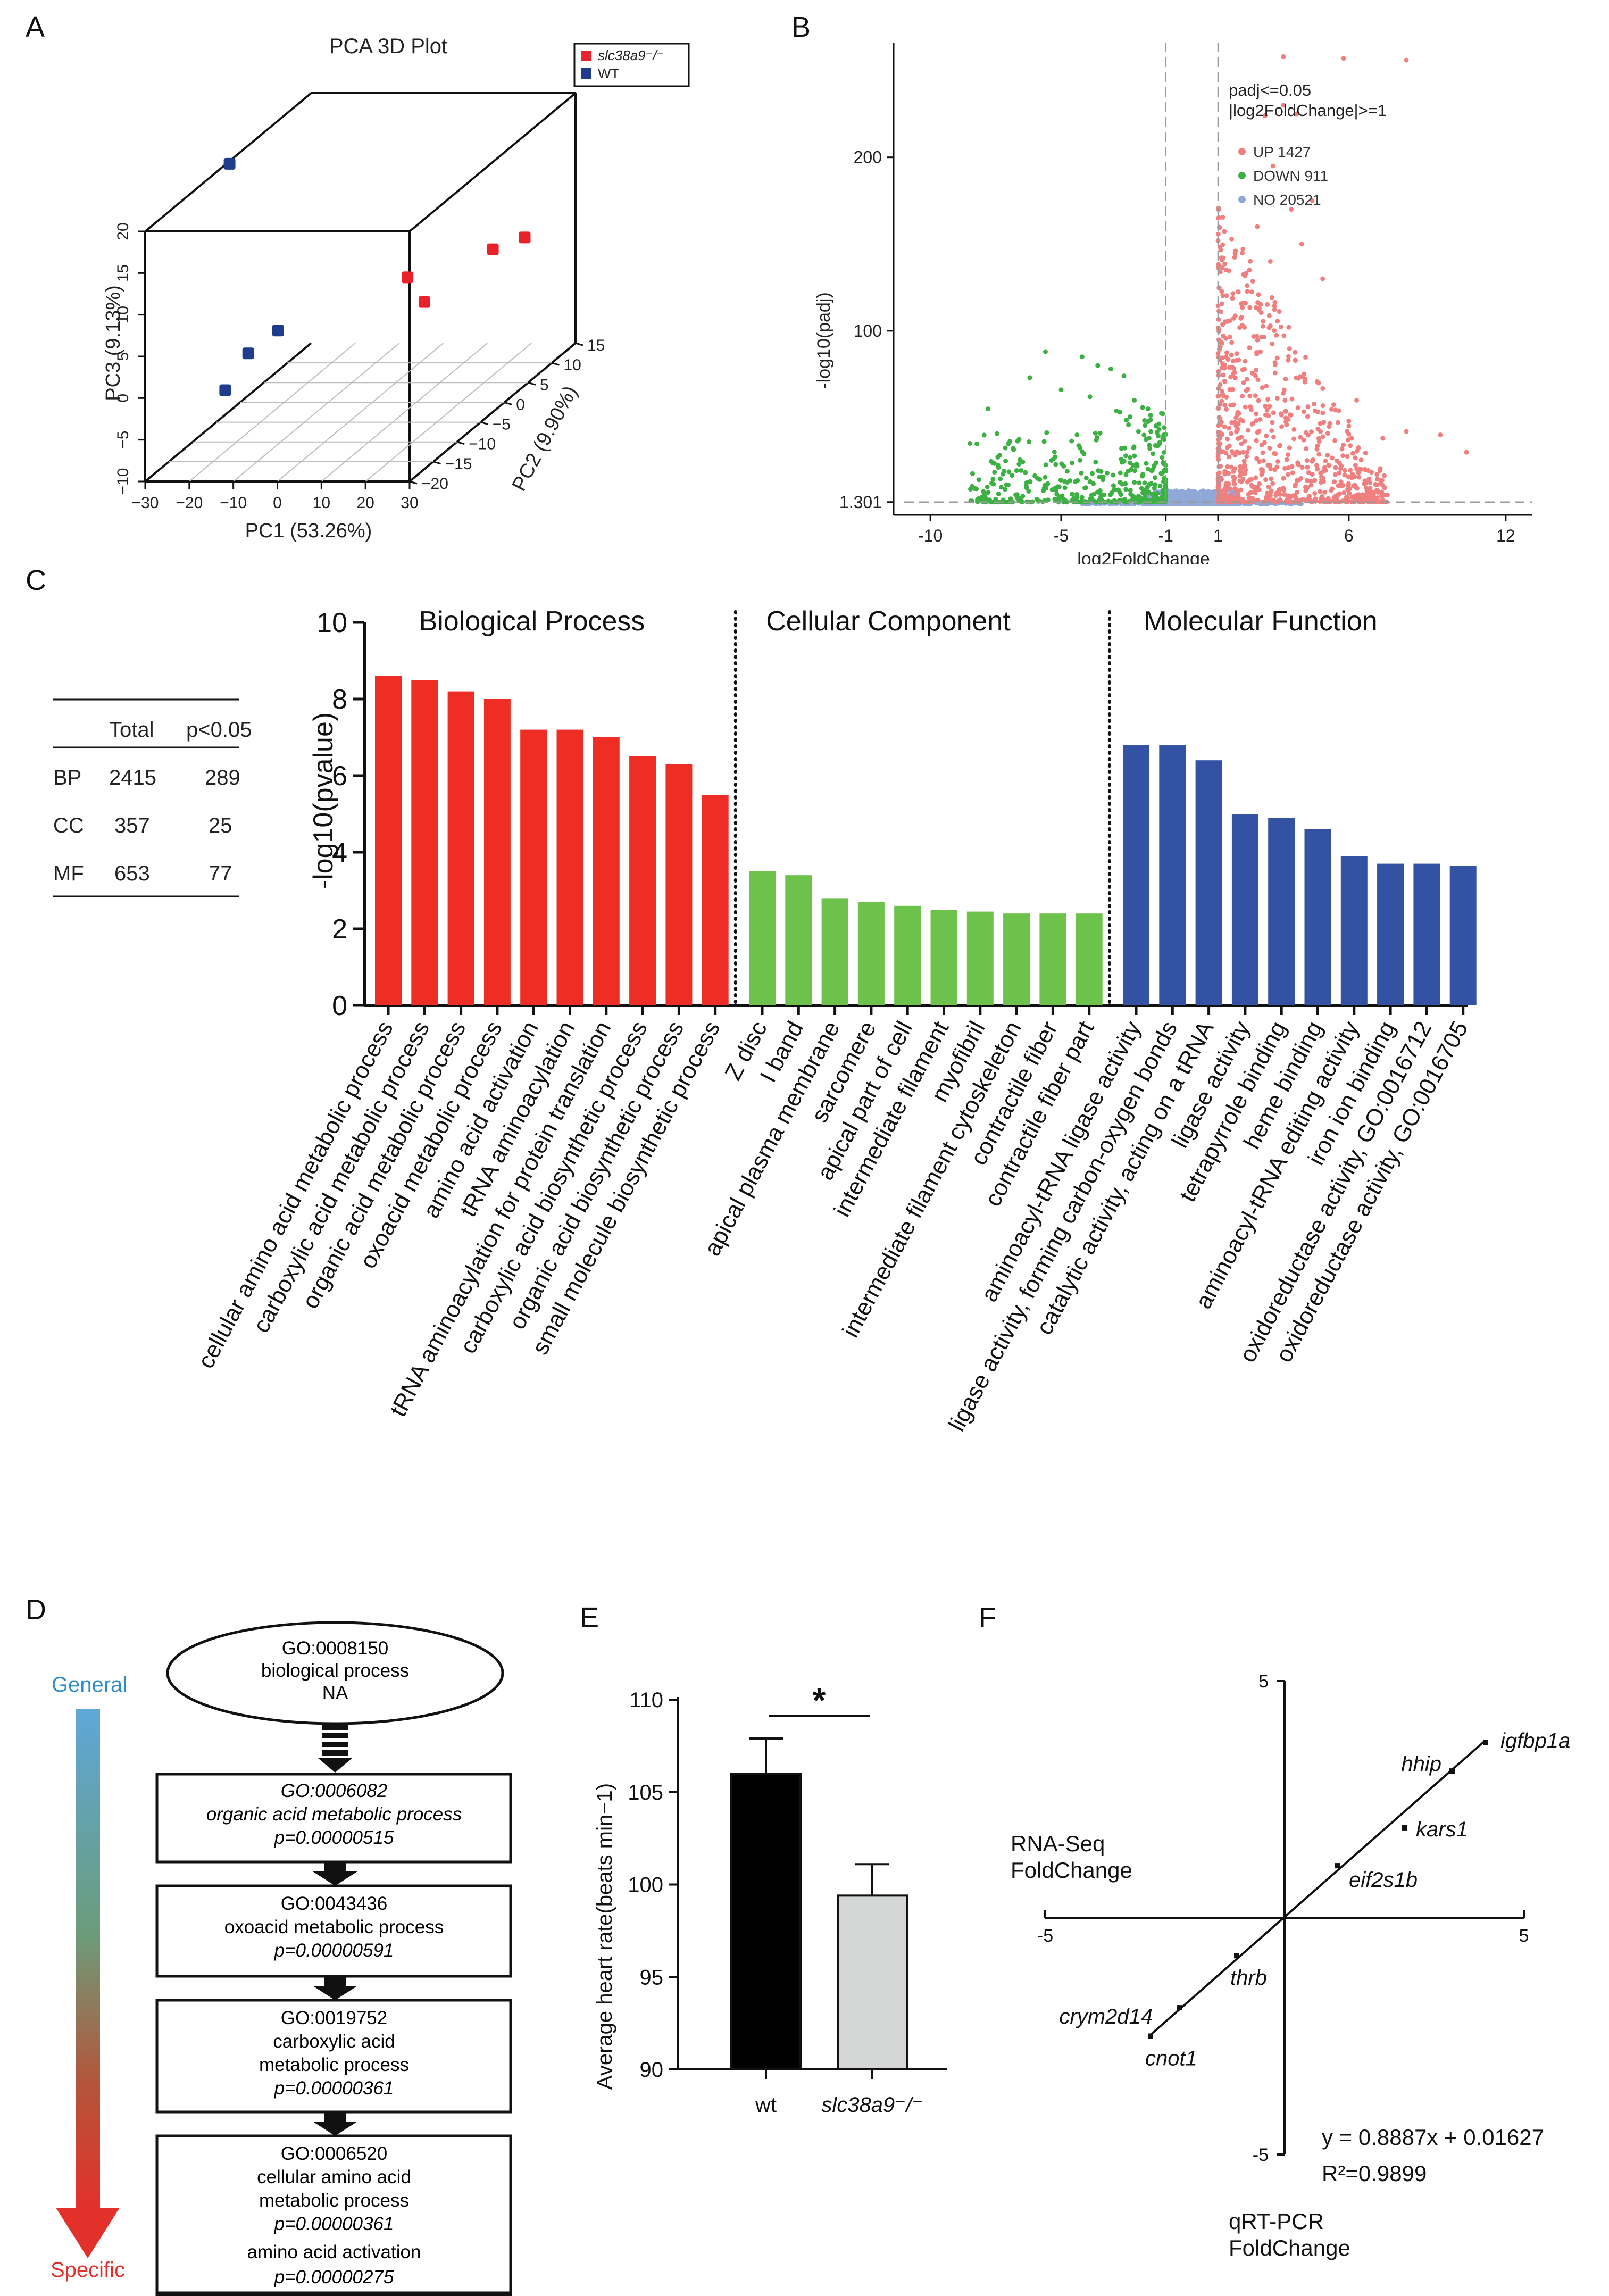 The image size is (1609, 2296). Describe the element at coordinates (461, 443) in the screenshot. I see `pca-y-tick` at that location.